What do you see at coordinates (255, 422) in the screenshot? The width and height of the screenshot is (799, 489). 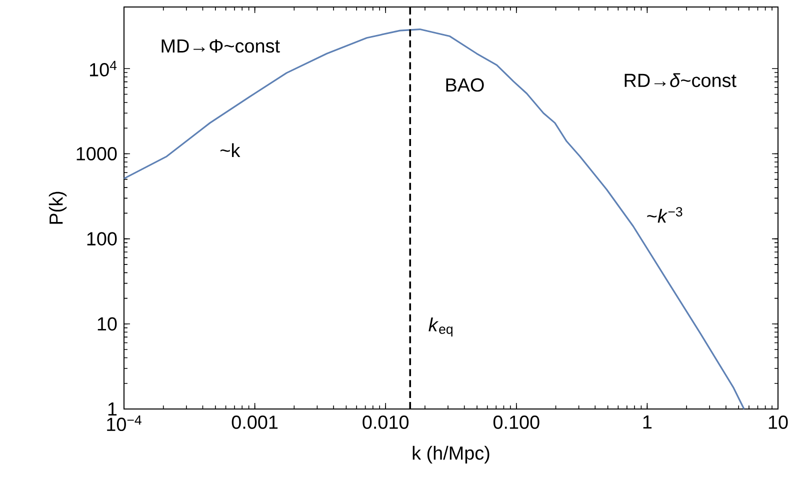 I see `x-tick-label: 0.001` at bounding box center [255, 422].